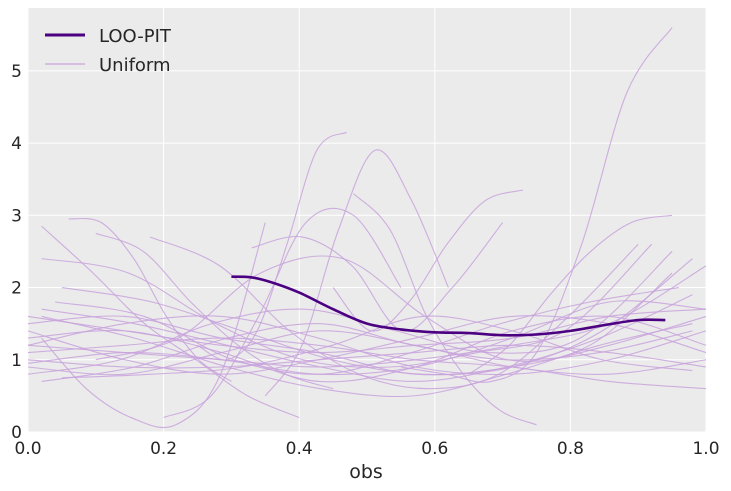  Describe the element at coordinates (570, 449) in the screenshot. I see `x-tick-label: 0.8` at that location.